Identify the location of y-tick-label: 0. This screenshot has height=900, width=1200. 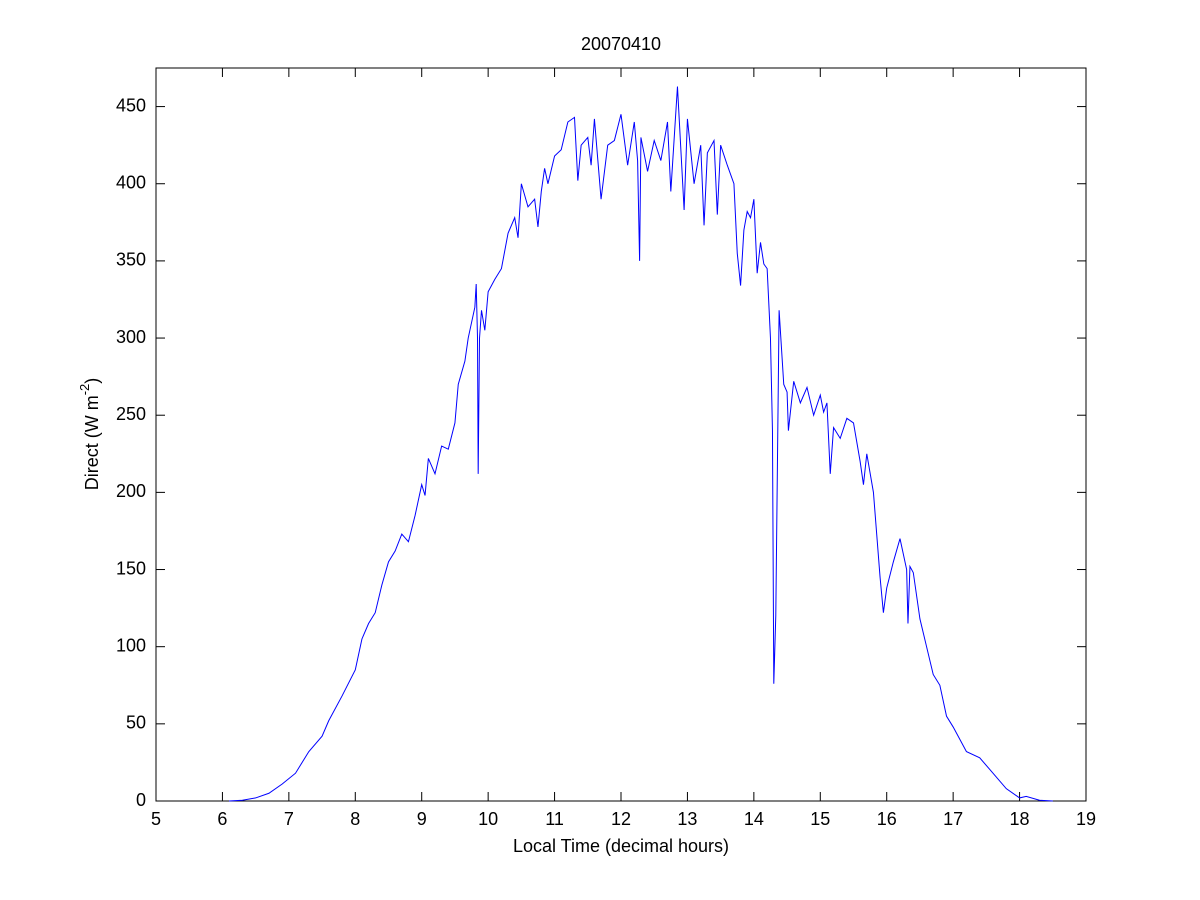
(141, 800).